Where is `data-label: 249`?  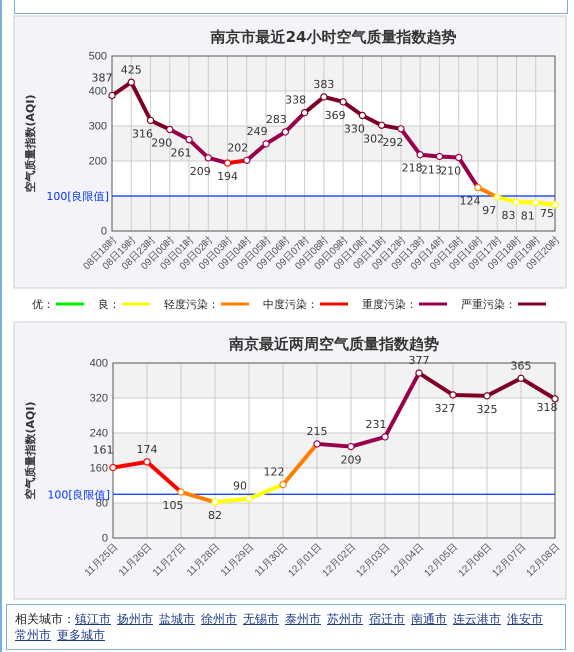
data-label: 249 is located at coordinates (257, 131).